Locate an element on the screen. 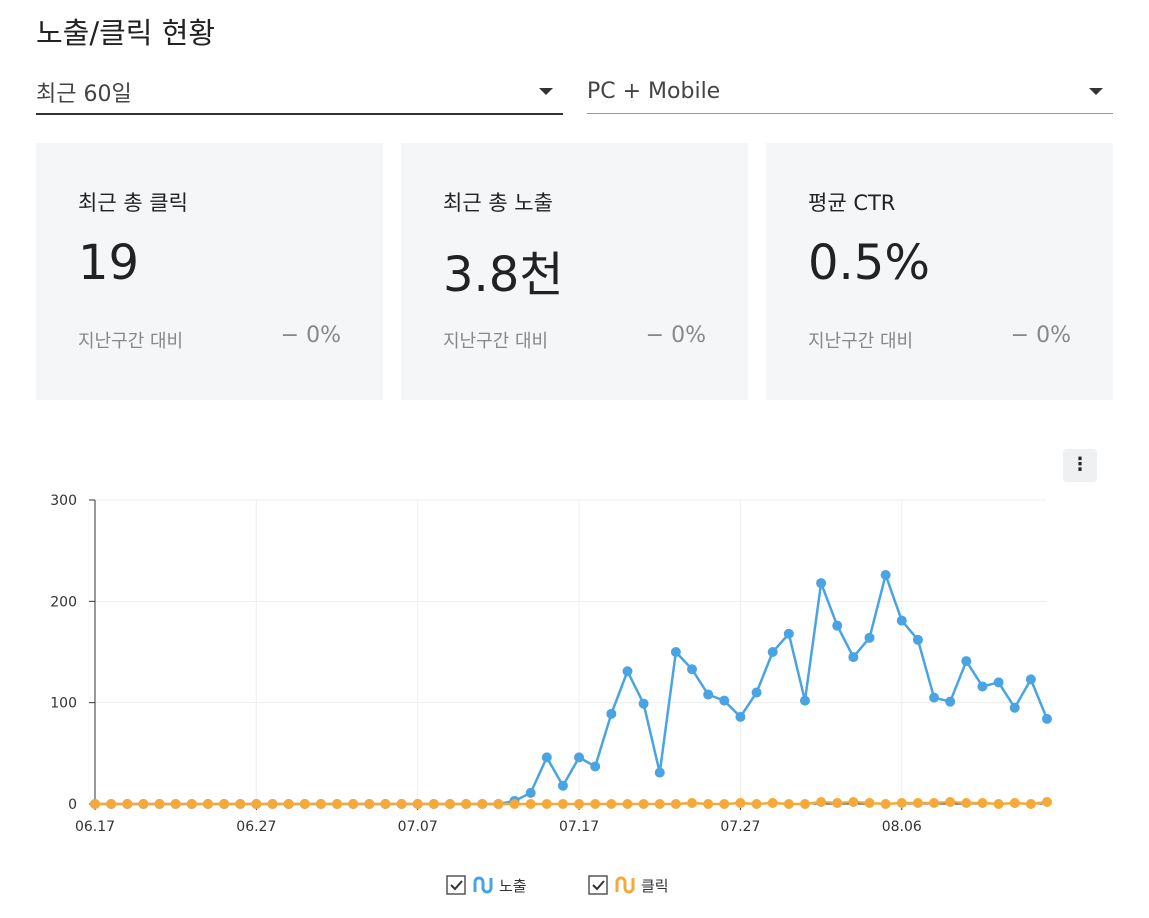 This screenshot has width=1149, height=918. legend-item: 노출 is located at coordinates (486, 885).